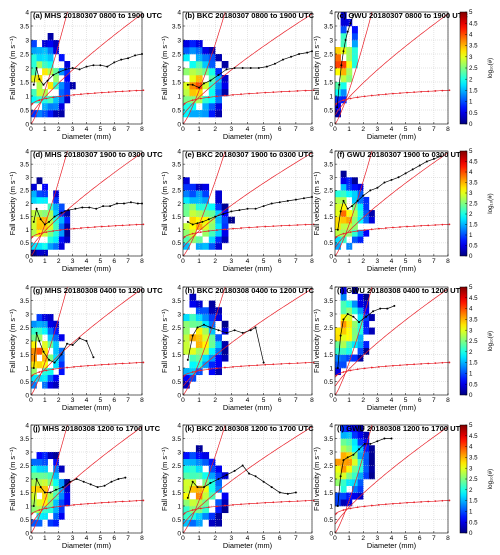 The image size is (500, 555). Describe the element at coordinates (215, 261) in the screenshot. I see `x-tick-label: 2` at that location.